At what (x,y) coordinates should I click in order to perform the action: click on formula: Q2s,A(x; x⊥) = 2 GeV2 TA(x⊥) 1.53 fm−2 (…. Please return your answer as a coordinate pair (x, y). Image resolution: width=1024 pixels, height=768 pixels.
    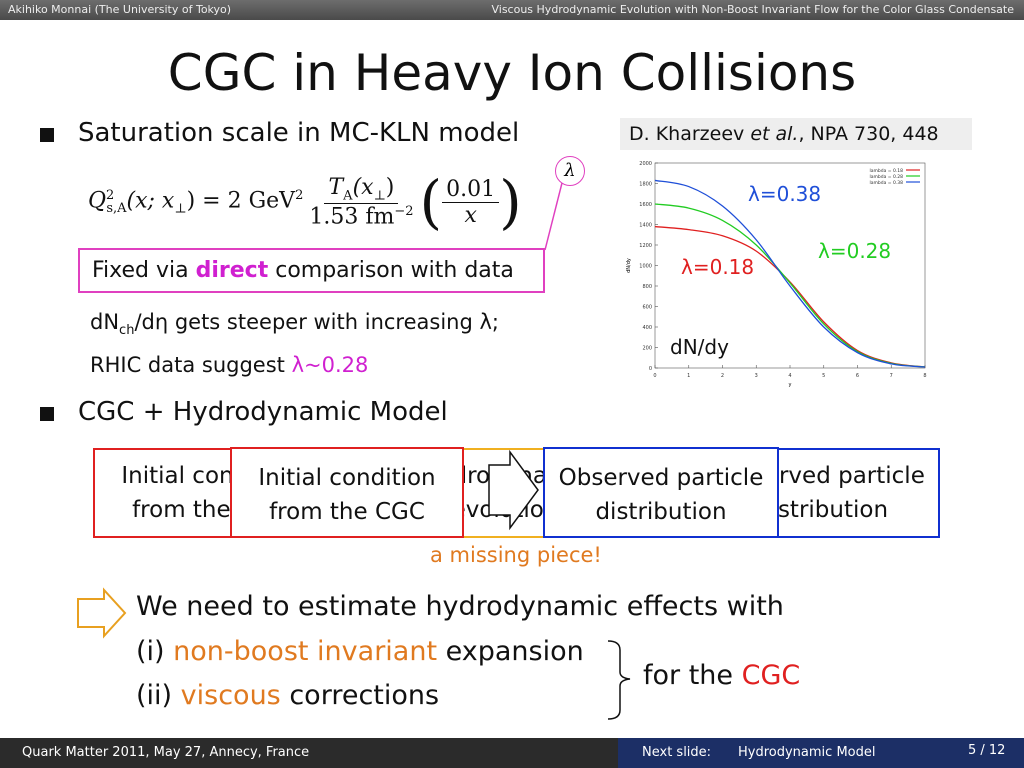
    Looking at the image, I should click on (305, 202).